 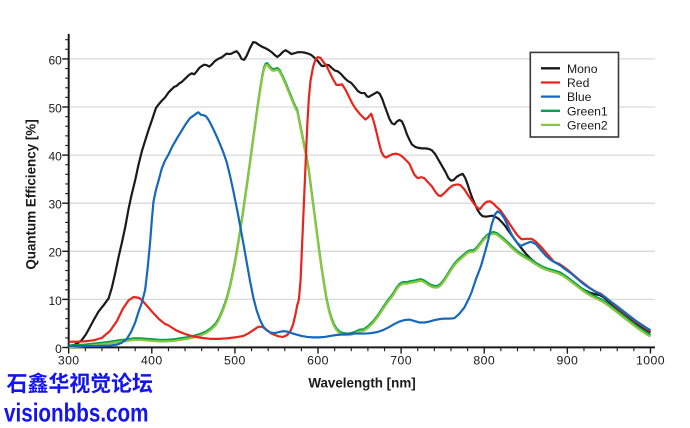 What do you see at coordinates (650, 361) in the screenshot?
I see `svg-text: 1000` at bounding box center [650, 361].